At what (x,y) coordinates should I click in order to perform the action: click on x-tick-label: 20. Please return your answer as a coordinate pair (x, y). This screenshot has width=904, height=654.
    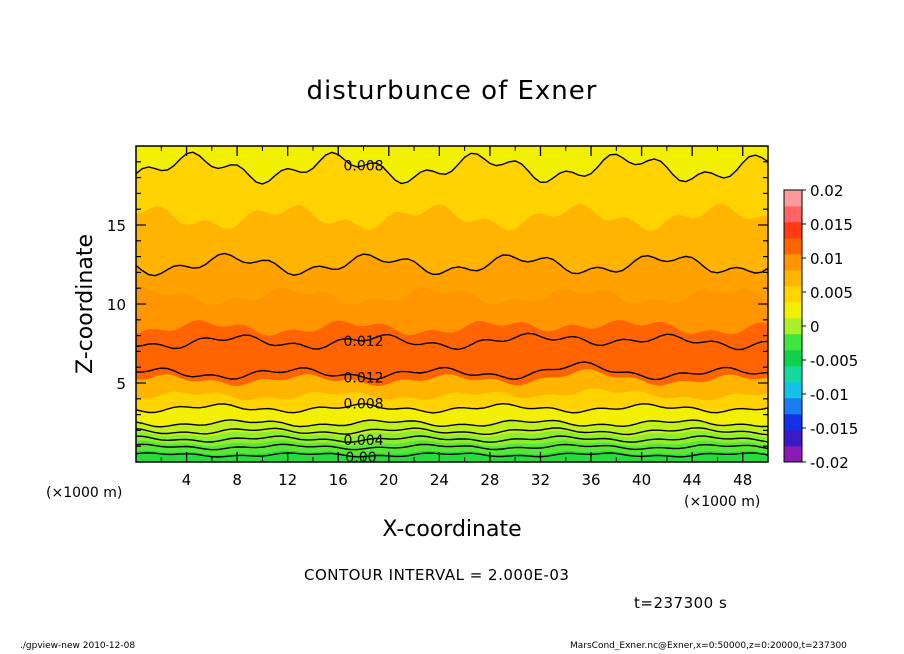
    Looking at the image, I should click on (388, 480).